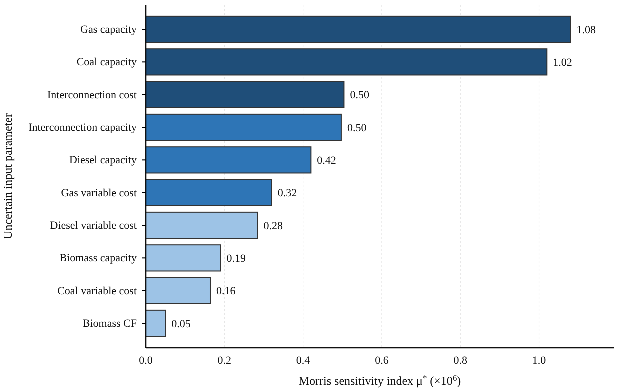 This screenshot has height=392, width=621. Describe the element at coordinates (107, 62) in the screenshot. I see `y-tick-label: Coal capacity` at that location.